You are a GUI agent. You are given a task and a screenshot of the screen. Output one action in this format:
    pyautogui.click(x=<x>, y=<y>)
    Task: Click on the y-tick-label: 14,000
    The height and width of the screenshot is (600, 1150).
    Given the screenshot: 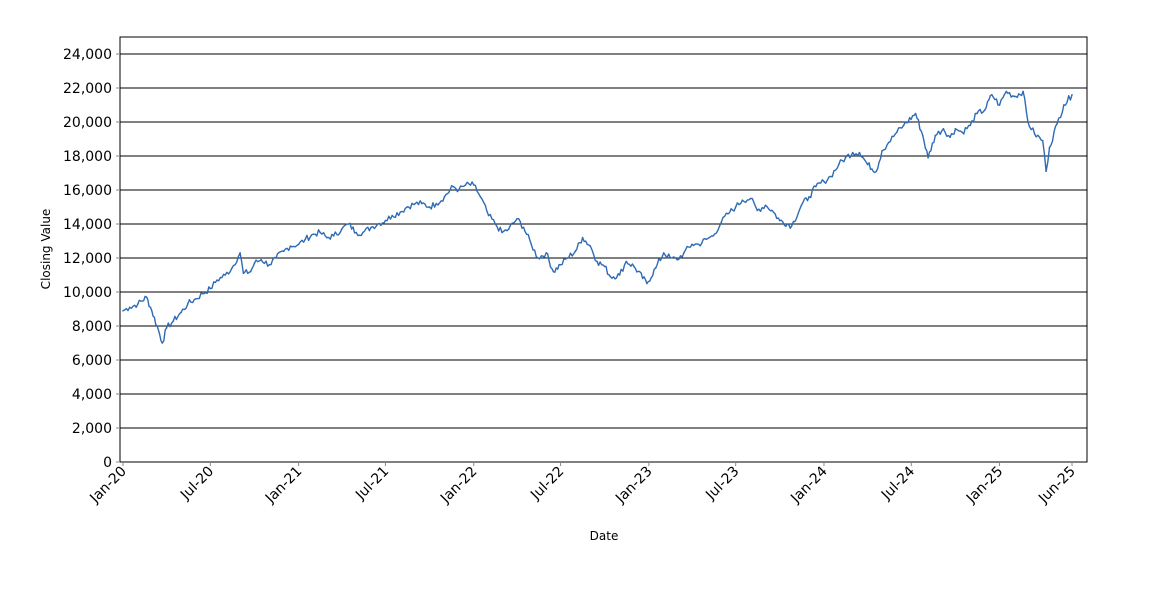 What is the action you would take?
    pyautogui.click(x=87, y=225)
    